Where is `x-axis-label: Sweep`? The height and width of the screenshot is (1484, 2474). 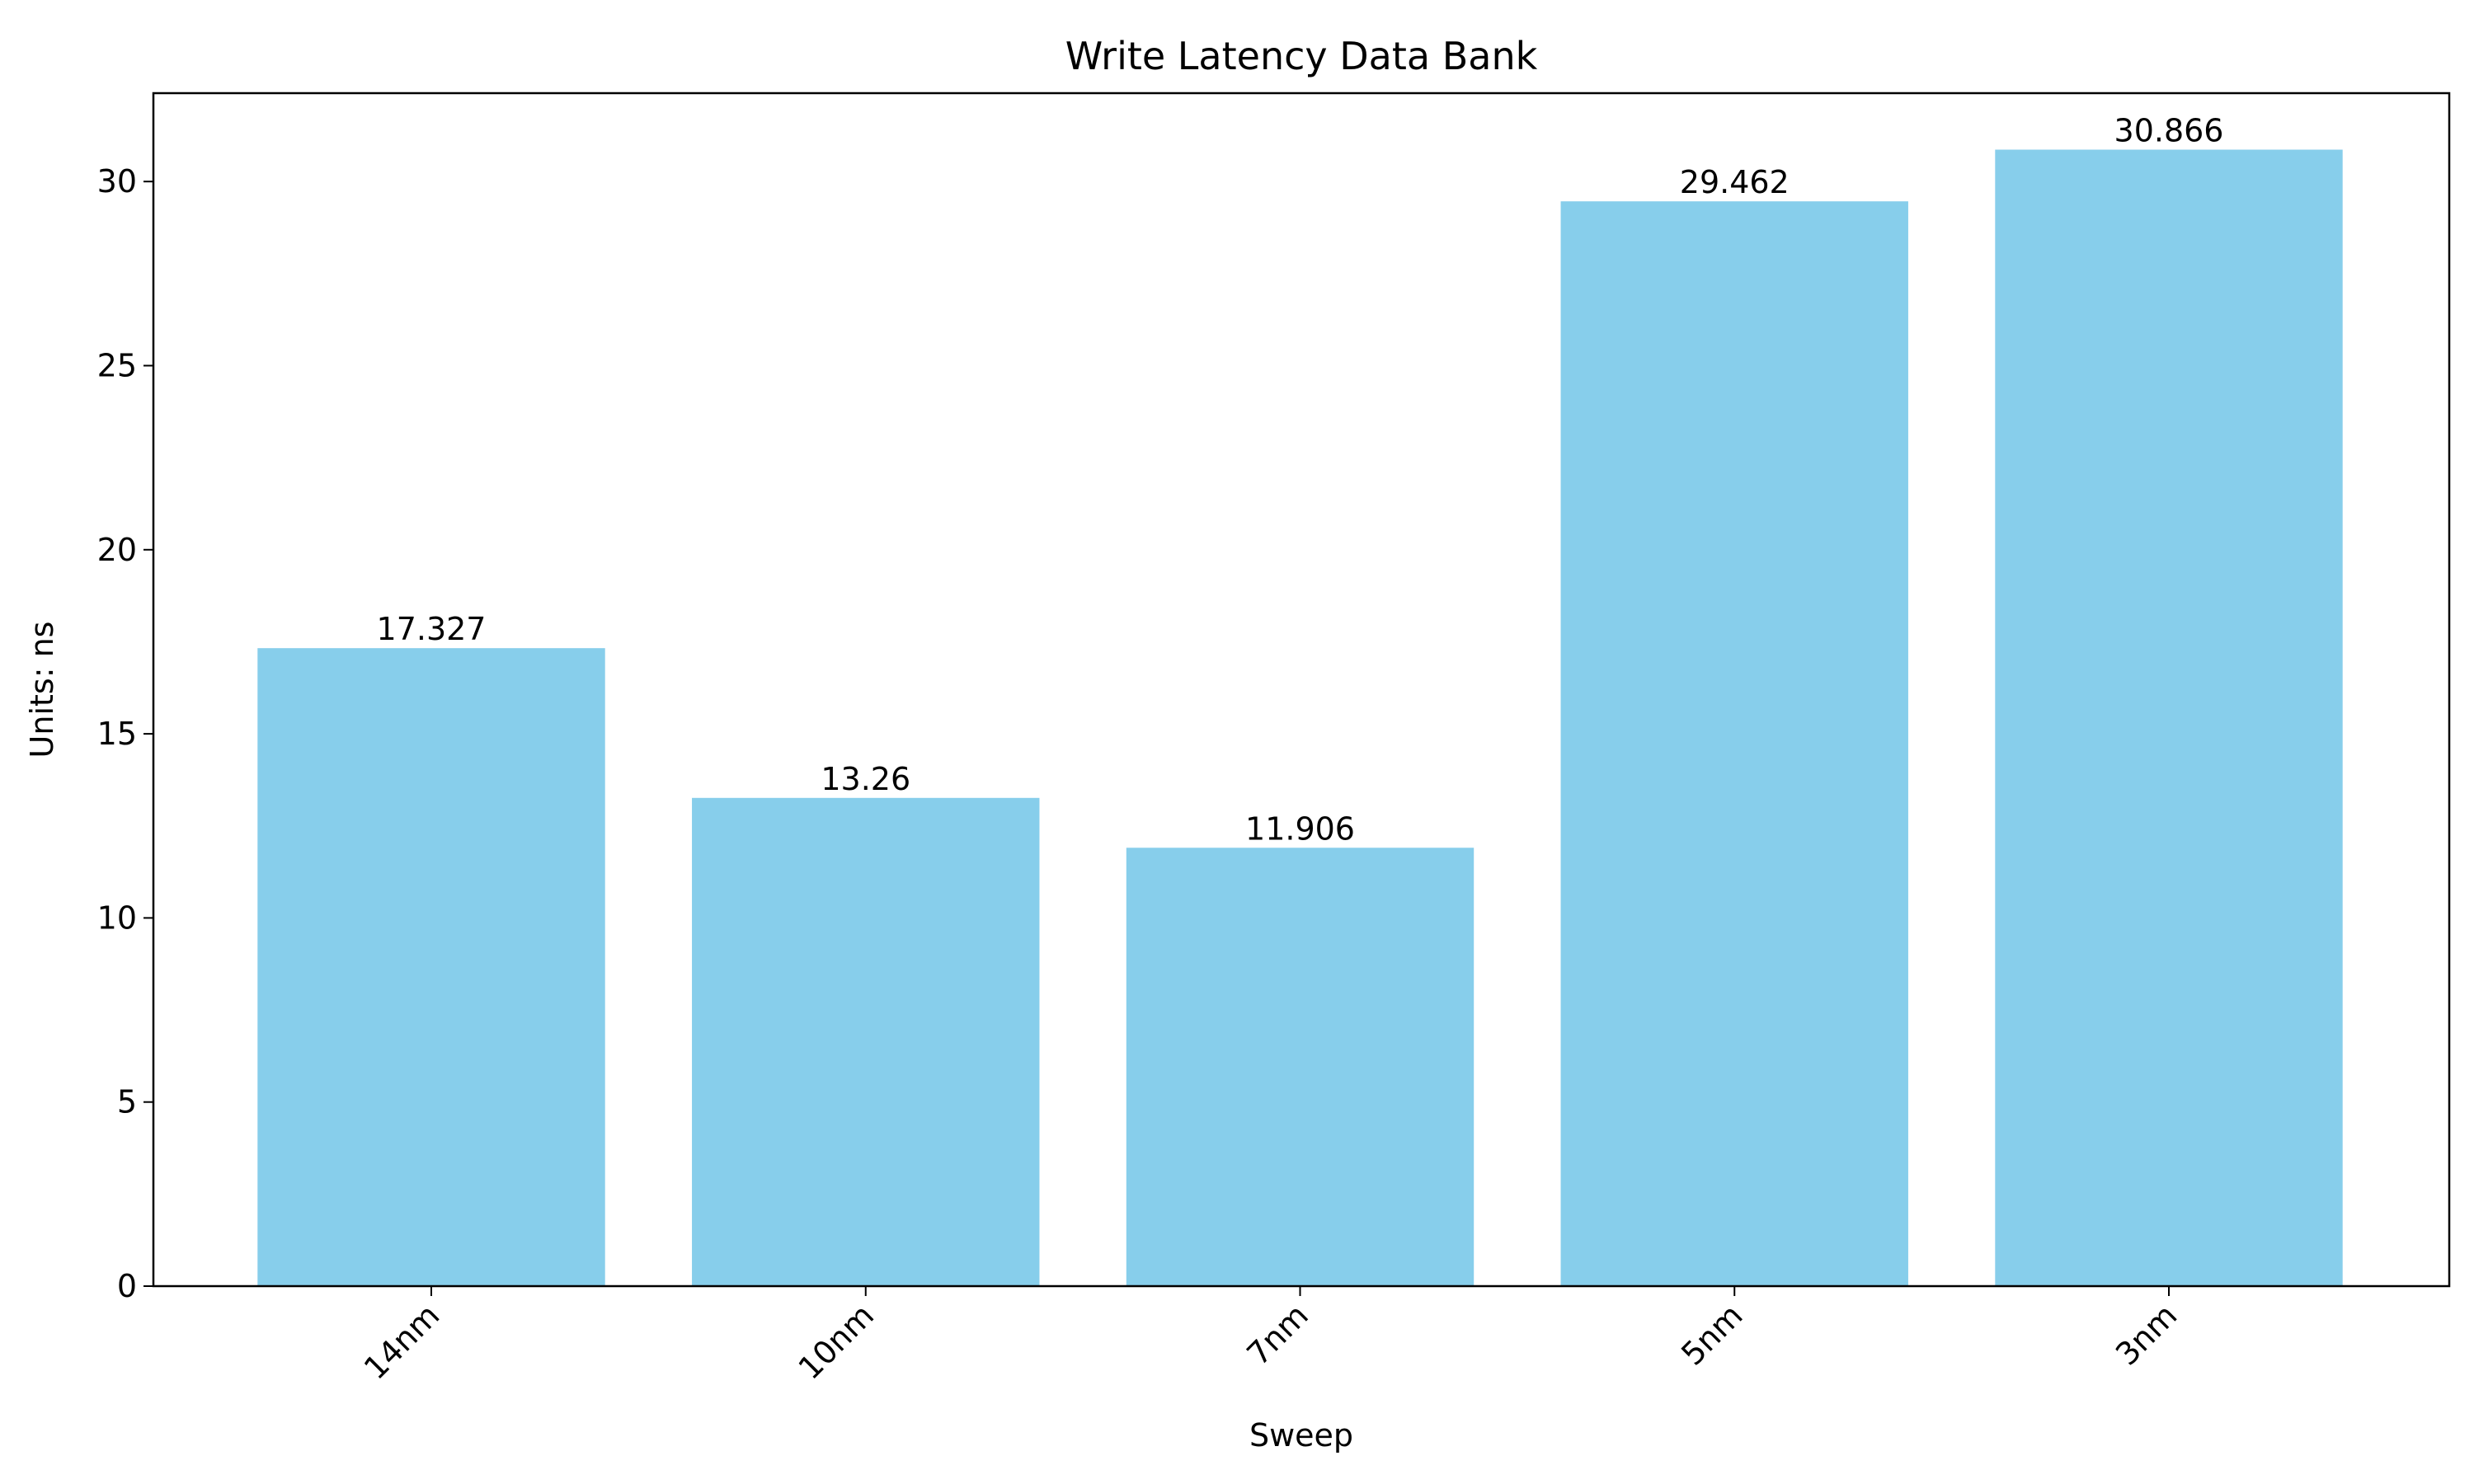
x-axis-label: Sweep is located at coordinates (1301, 1435).